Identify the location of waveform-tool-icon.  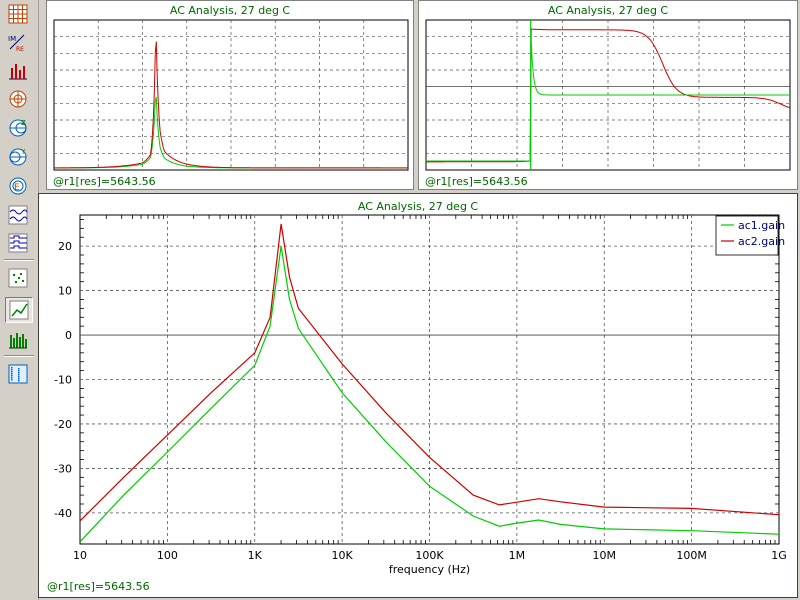
(18, 215).